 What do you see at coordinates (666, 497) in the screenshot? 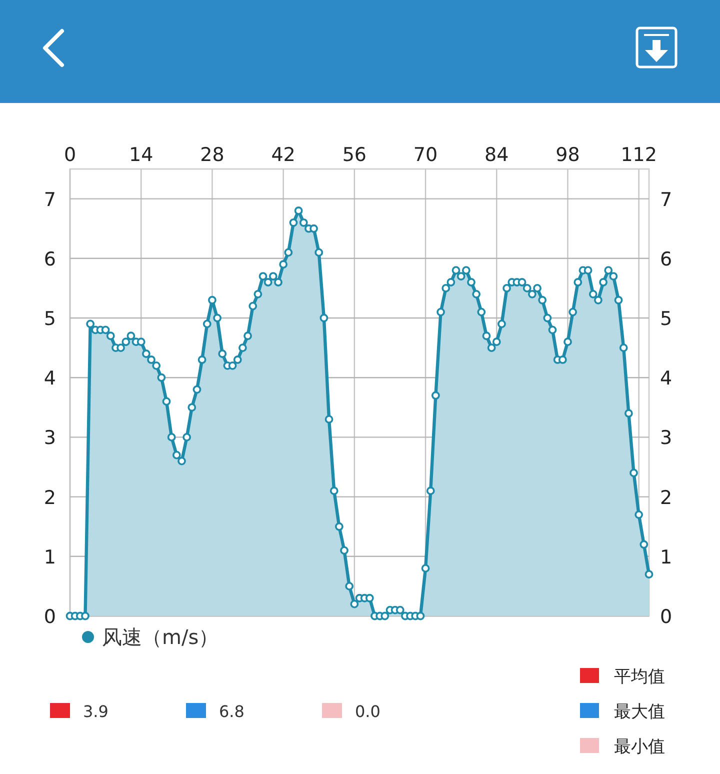
I see `y2-tick-label: 2` at bounding box center [666, 497].